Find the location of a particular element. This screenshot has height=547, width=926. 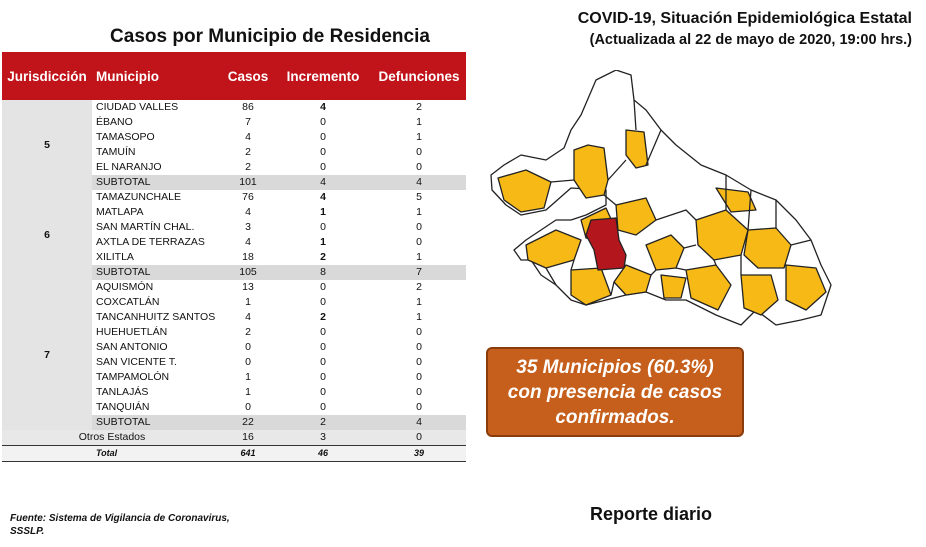

col-header-jurisdiccion: Jurisdicción is located at coordinates (47, 76).